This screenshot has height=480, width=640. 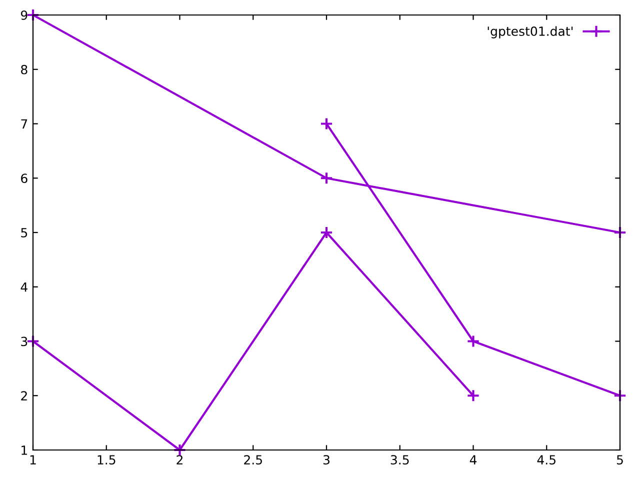 I want to click on y-tick-label: 2, so click(x=24, y=395).